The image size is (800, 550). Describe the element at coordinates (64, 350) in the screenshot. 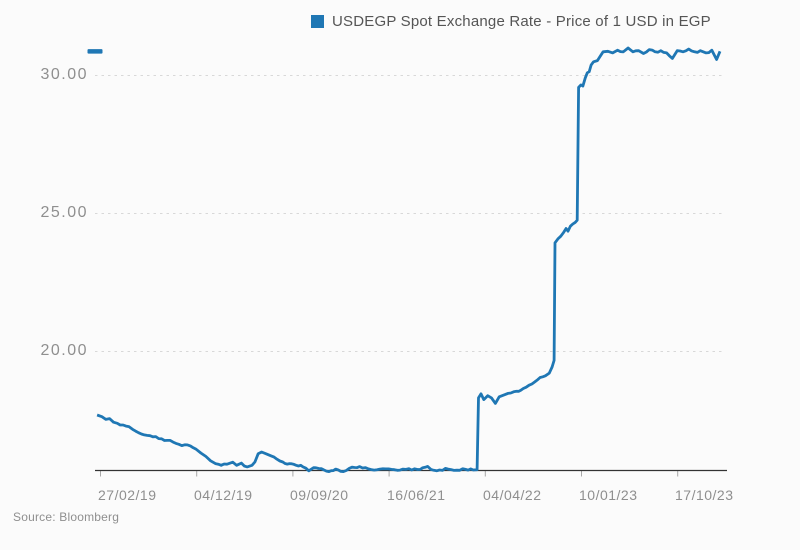

I see `y-axis-tick-label: 20.00` at that location.